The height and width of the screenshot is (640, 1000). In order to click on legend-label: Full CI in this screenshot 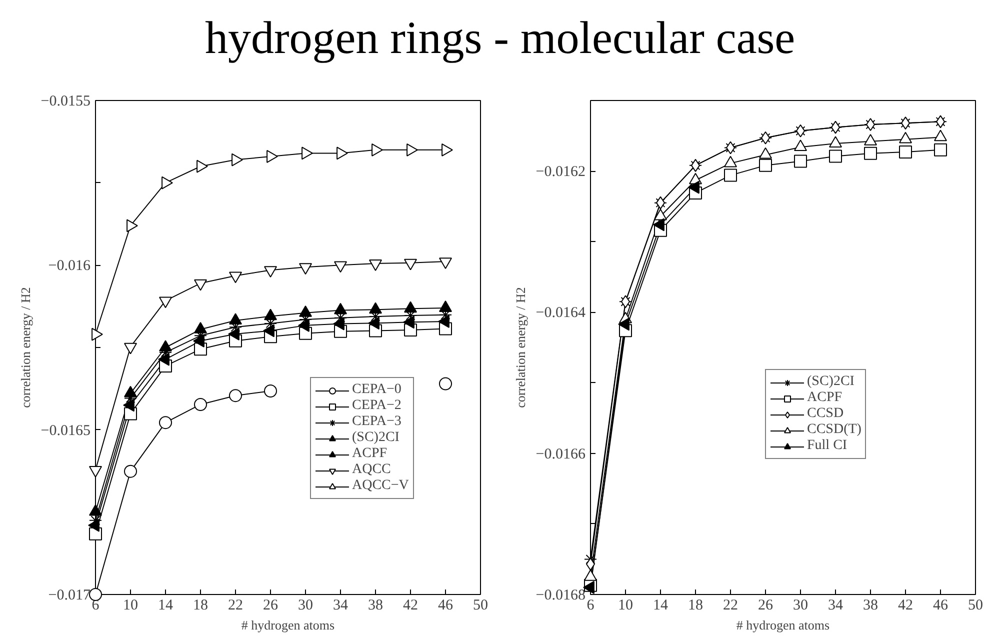, I will do `click(827, 446)`.